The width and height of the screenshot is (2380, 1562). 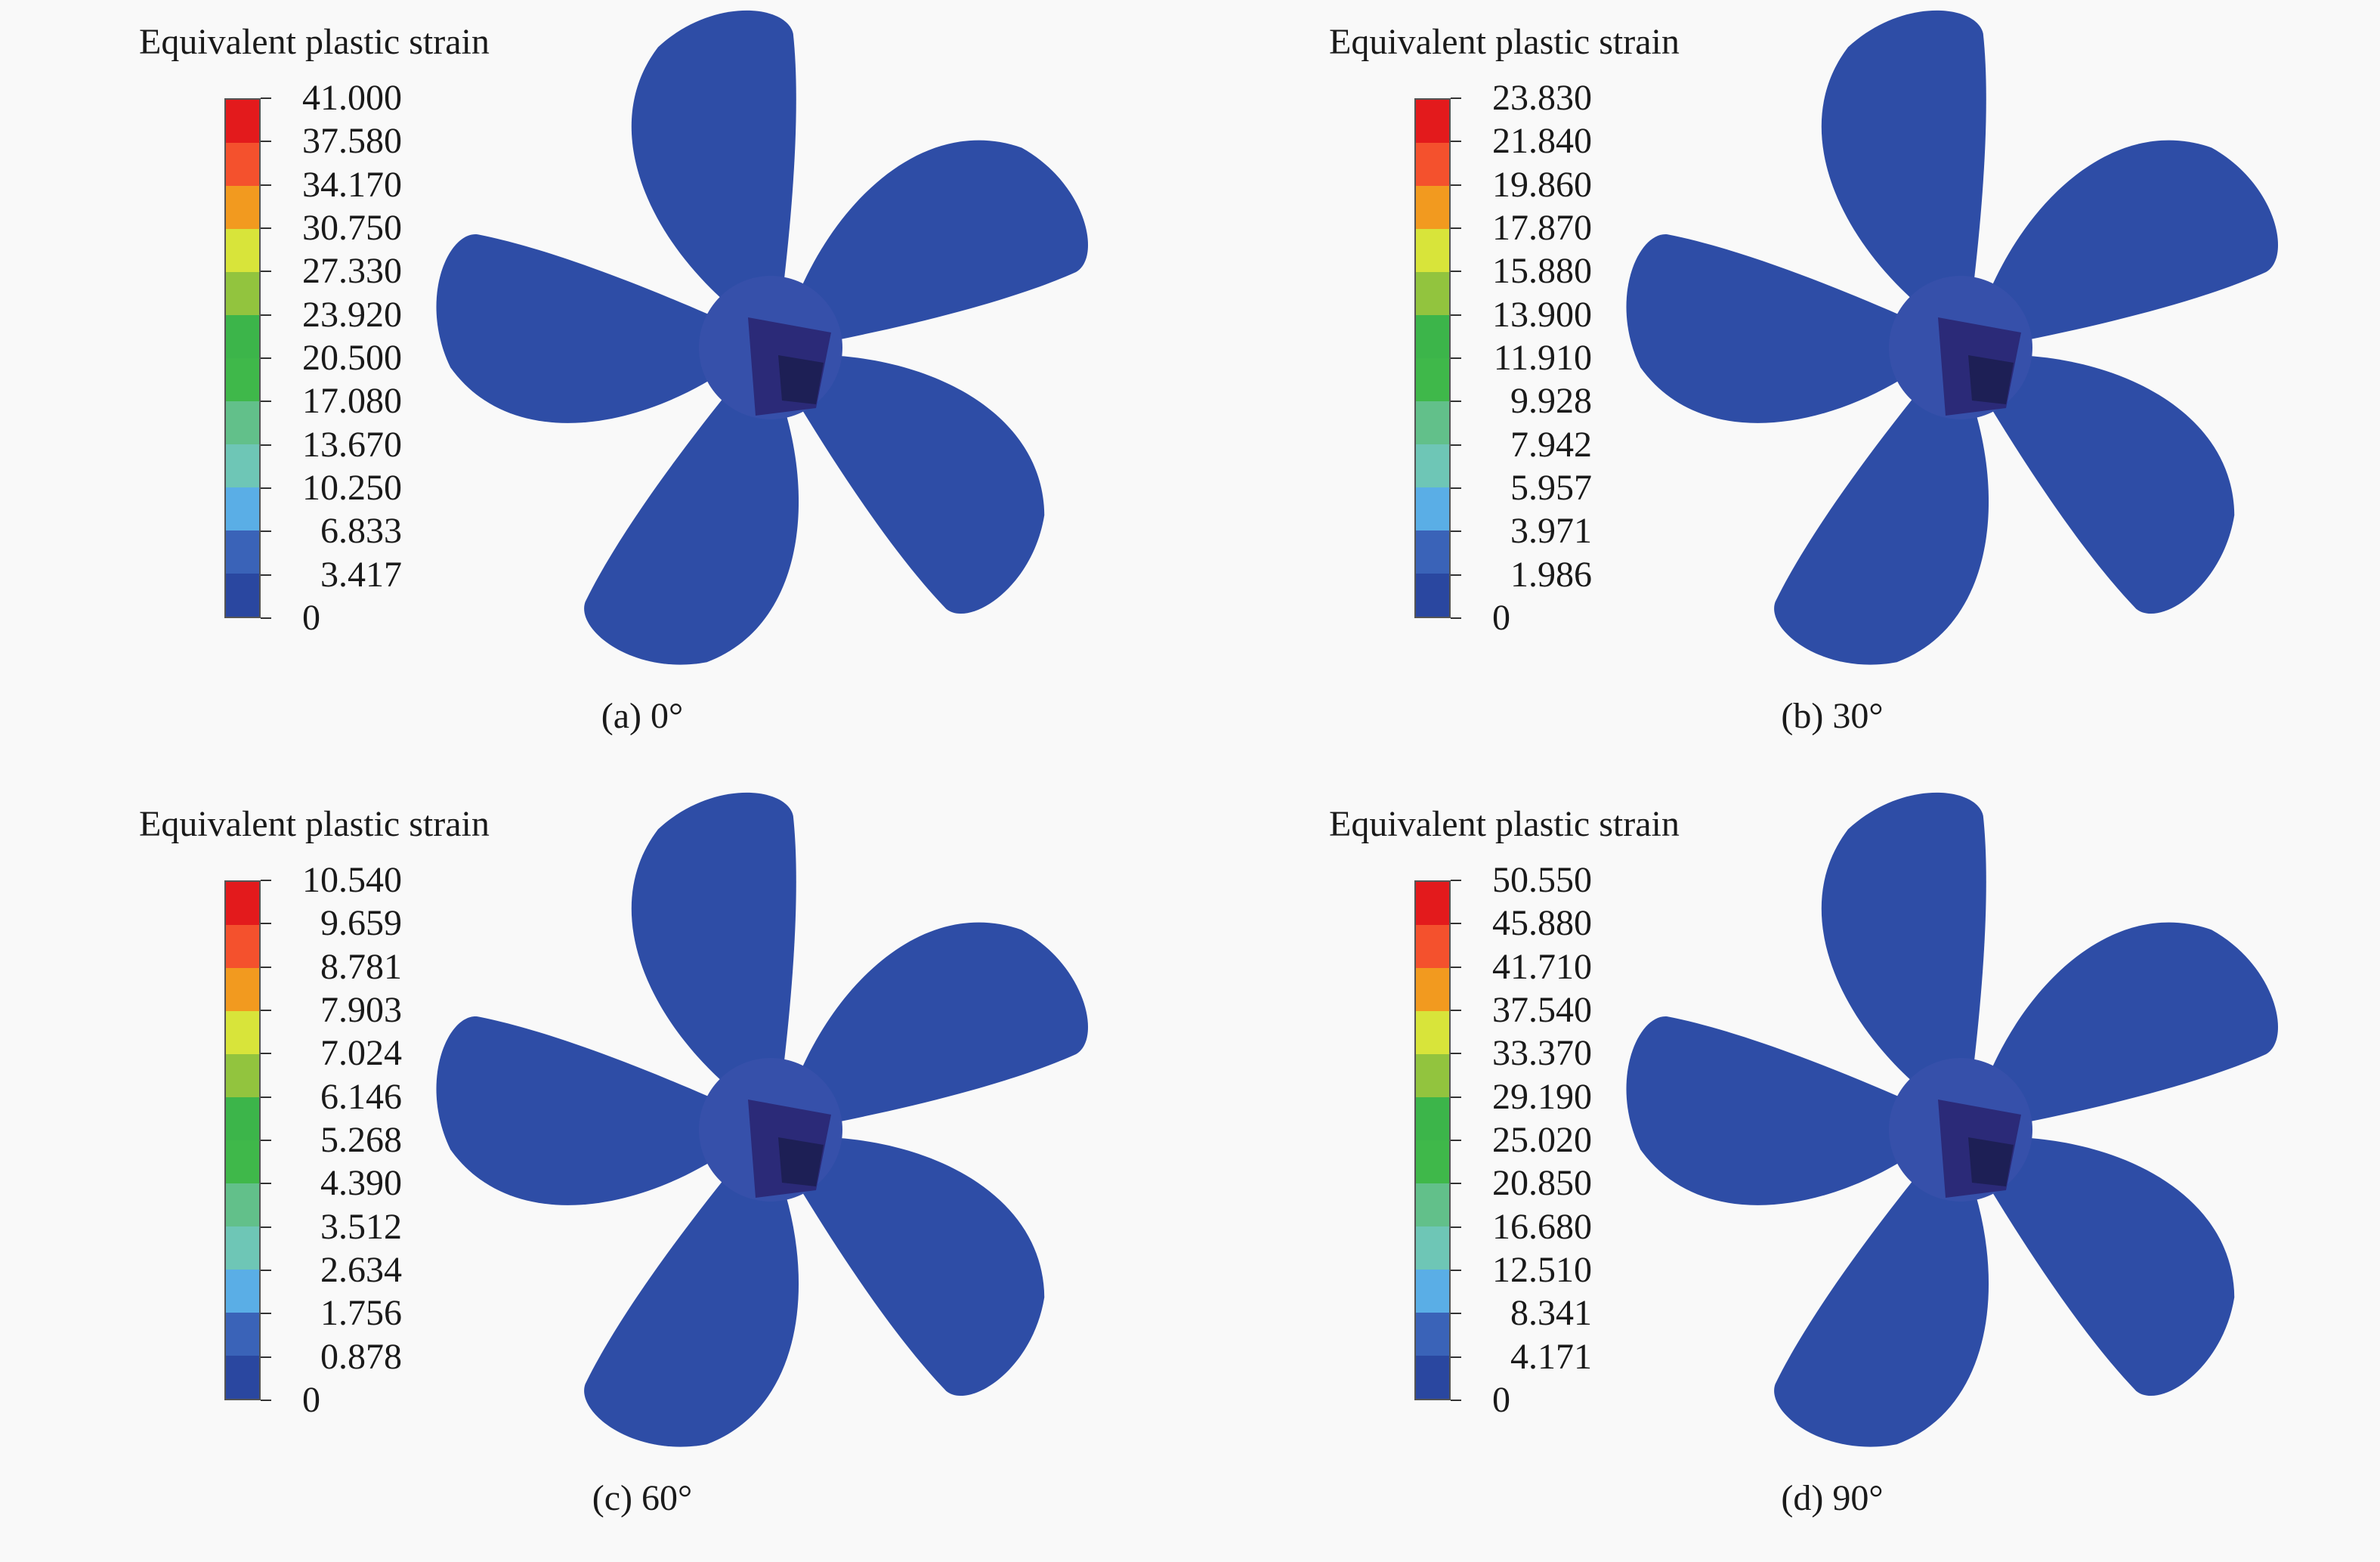 What do you see at coordinates (361, 1053) in the screenshot?
I see `colorbar-tick-label: 7.024` at bounding box center [361, 1053].